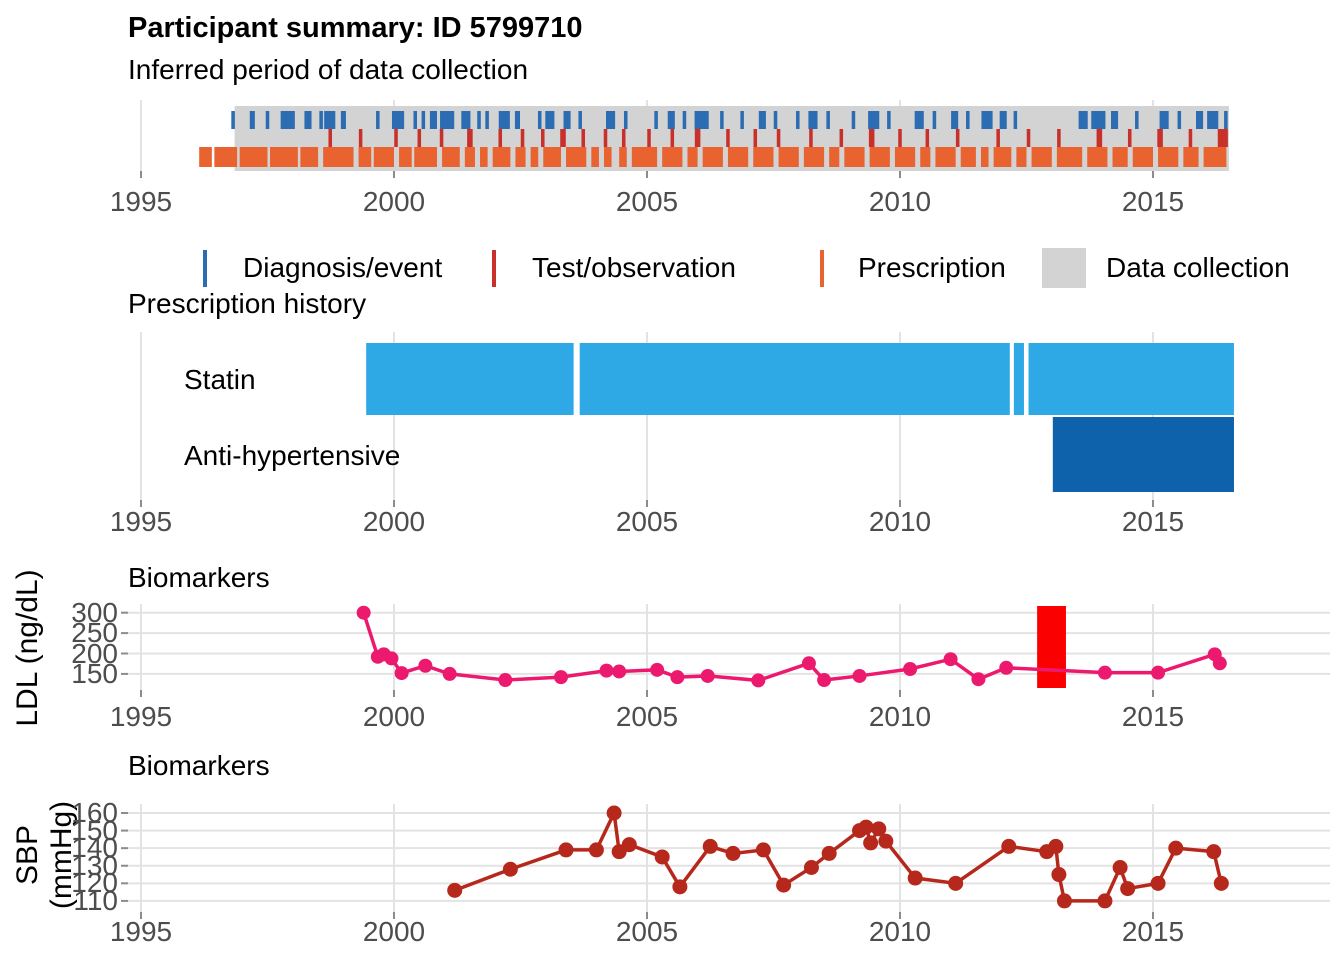  I want to click on prescription-x-tick: 2015, so click(1153, 521).